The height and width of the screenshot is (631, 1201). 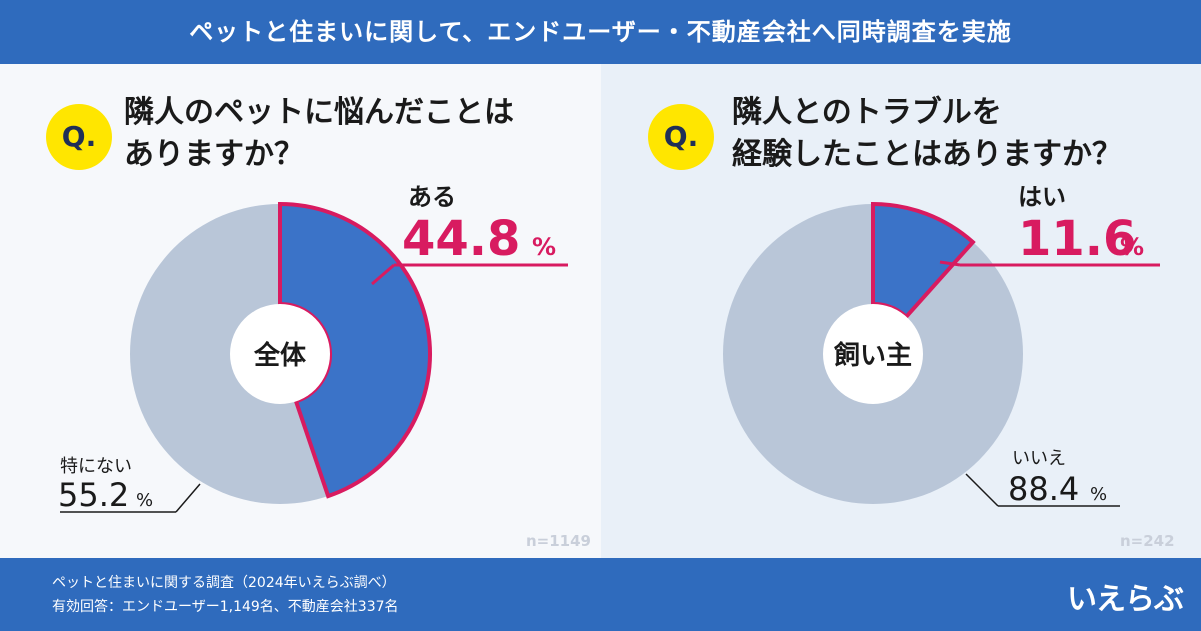 What do you see at coordinates (188, 498) in the screenshot?
I see `callout-leader-tokuninai` at bounding box center [188, 498].